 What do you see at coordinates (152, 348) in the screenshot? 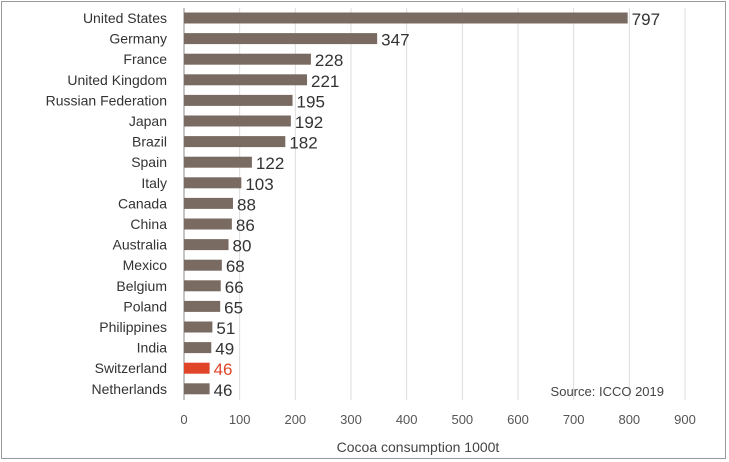
I see `category-label: India` at bounding box center [152, 348].